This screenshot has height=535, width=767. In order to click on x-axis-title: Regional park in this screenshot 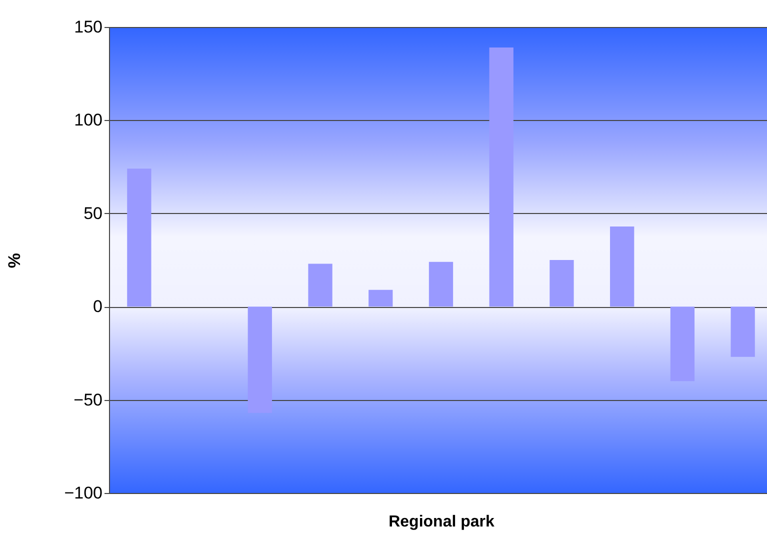, I will do `click(441, 522)`.